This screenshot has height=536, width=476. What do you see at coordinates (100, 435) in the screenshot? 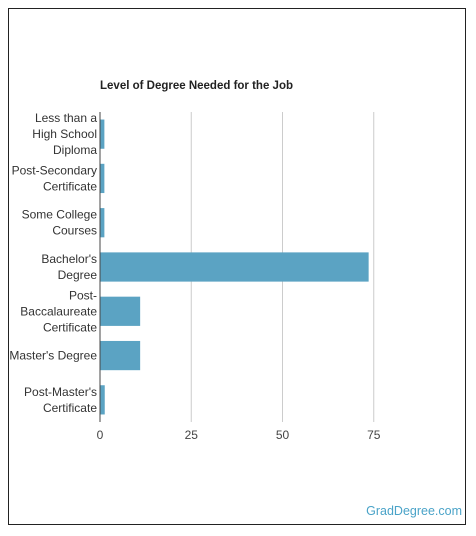
I see `x-tick-label: 0` at bounding box center [100, 435].